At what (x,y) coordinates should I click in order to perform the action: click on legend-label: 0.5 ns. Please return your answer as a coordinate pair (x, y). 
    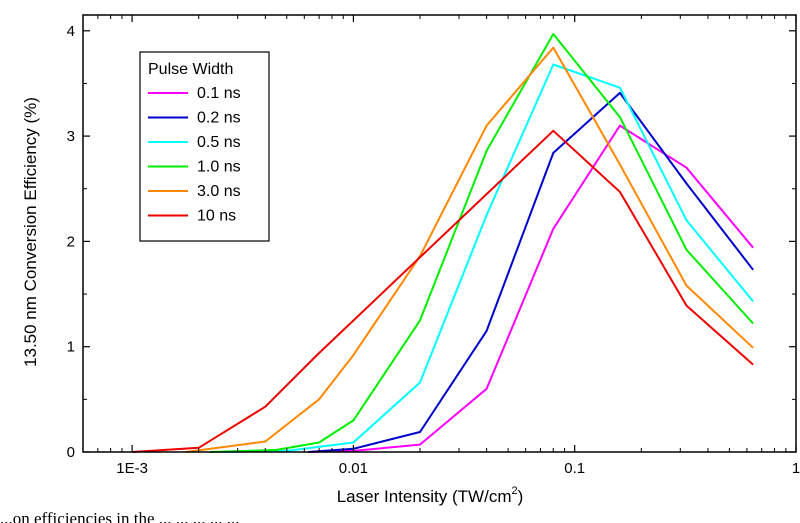
    Looking at the image, I should click on (219, 142).